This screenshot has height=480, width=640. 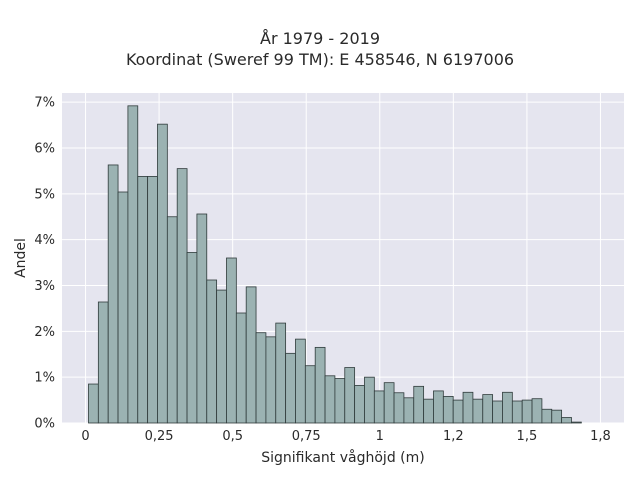 What do you see at coordinates (21, 258) in the screenshot?
I see `y-axis-label: Andel` at bounding box center [21, 258].